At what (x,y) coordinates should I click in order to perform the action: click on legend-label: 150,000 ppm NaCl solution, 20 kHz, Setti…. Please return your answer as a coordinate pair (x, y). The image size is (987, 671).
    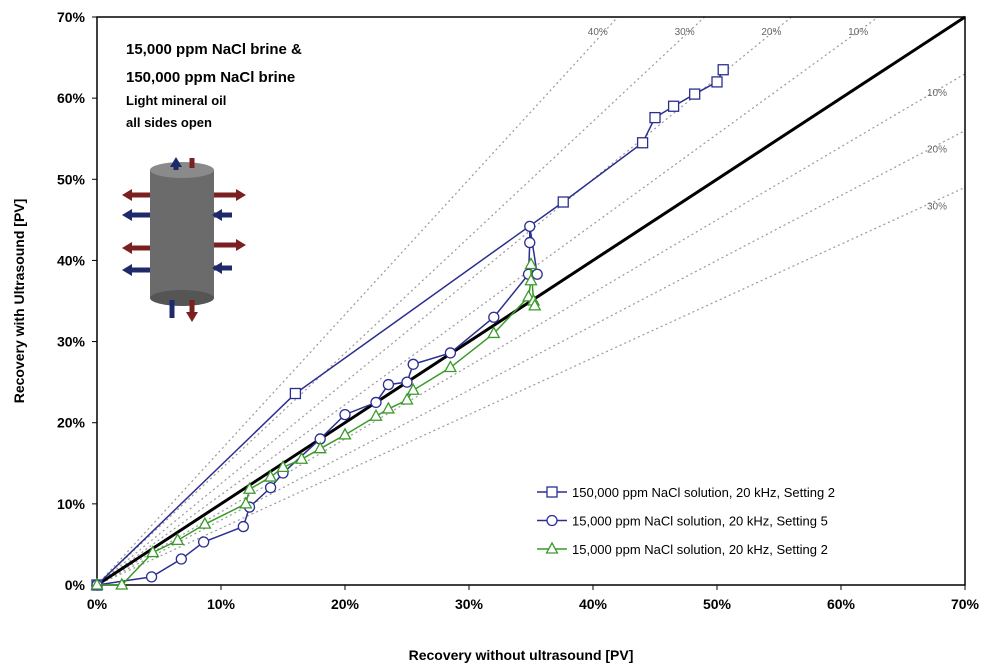
    Looking at the image, I should click on (703, 492).